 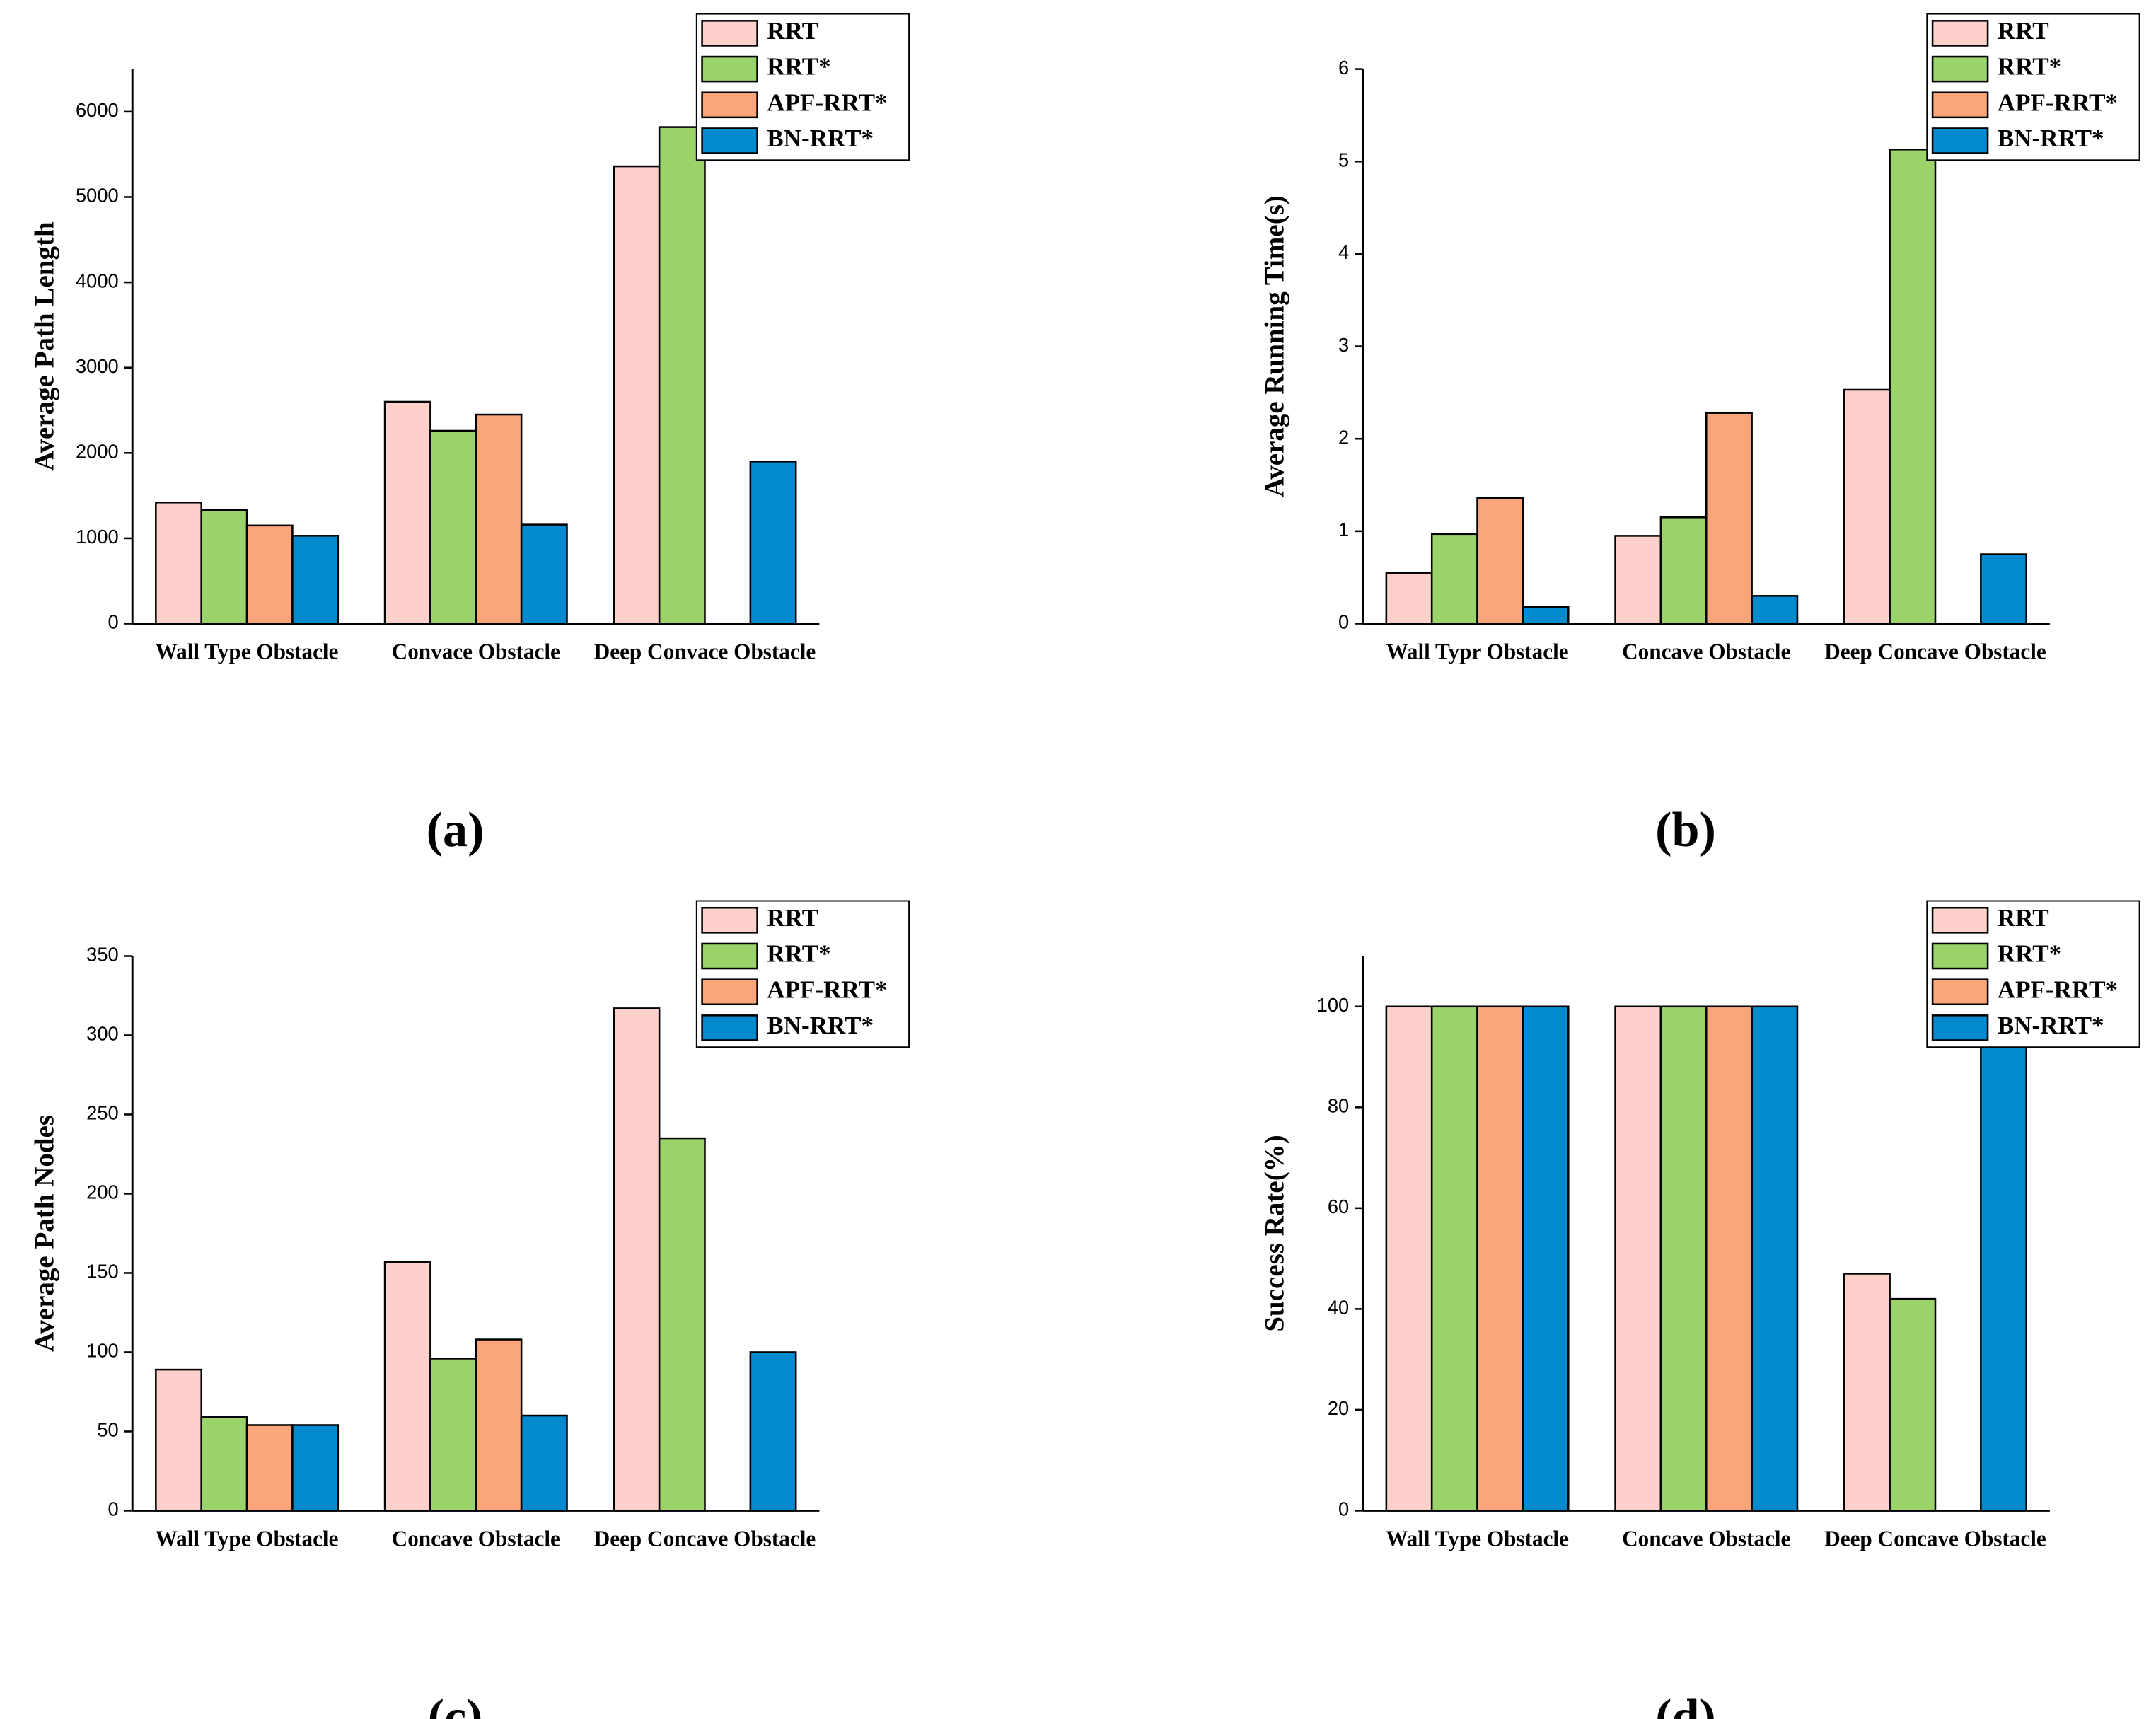 I want to click on y-tick-label: 6, so click(x=1343, y=68).